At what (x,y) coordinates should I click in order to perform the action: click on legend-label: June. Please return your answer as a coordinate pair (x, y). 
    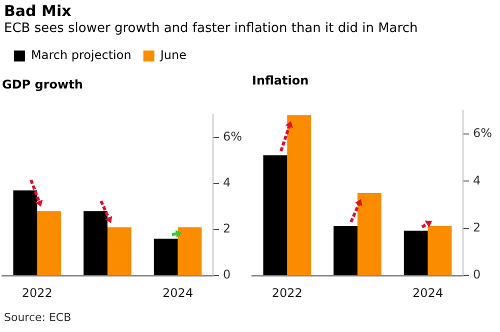
    Looking at the image, I should click on (172, 55).